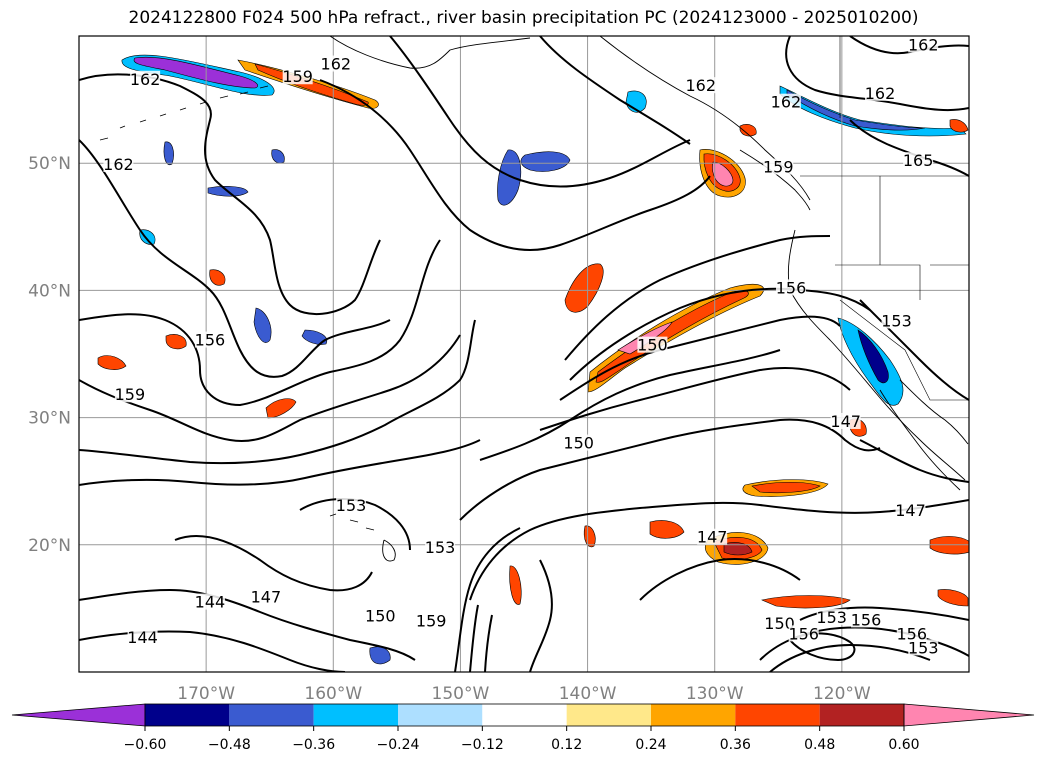  What do you see at coordinates (934, 412) in the screenshot?
I see `gulf-california-coast` at bounding box center [934, 412].